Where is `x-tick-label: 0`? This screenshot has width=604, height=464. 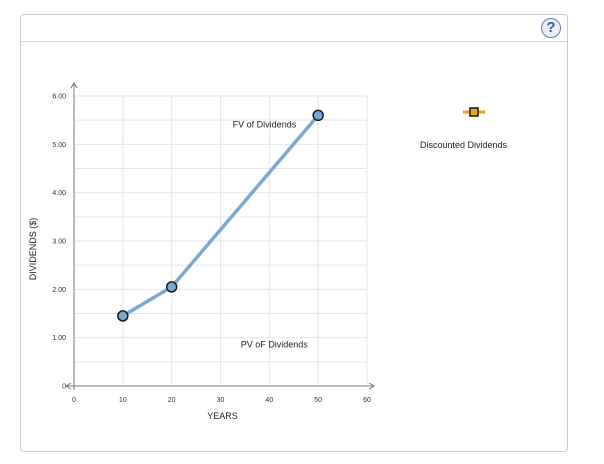 x-tick-label: 0 is located at coordinates (74, 400).